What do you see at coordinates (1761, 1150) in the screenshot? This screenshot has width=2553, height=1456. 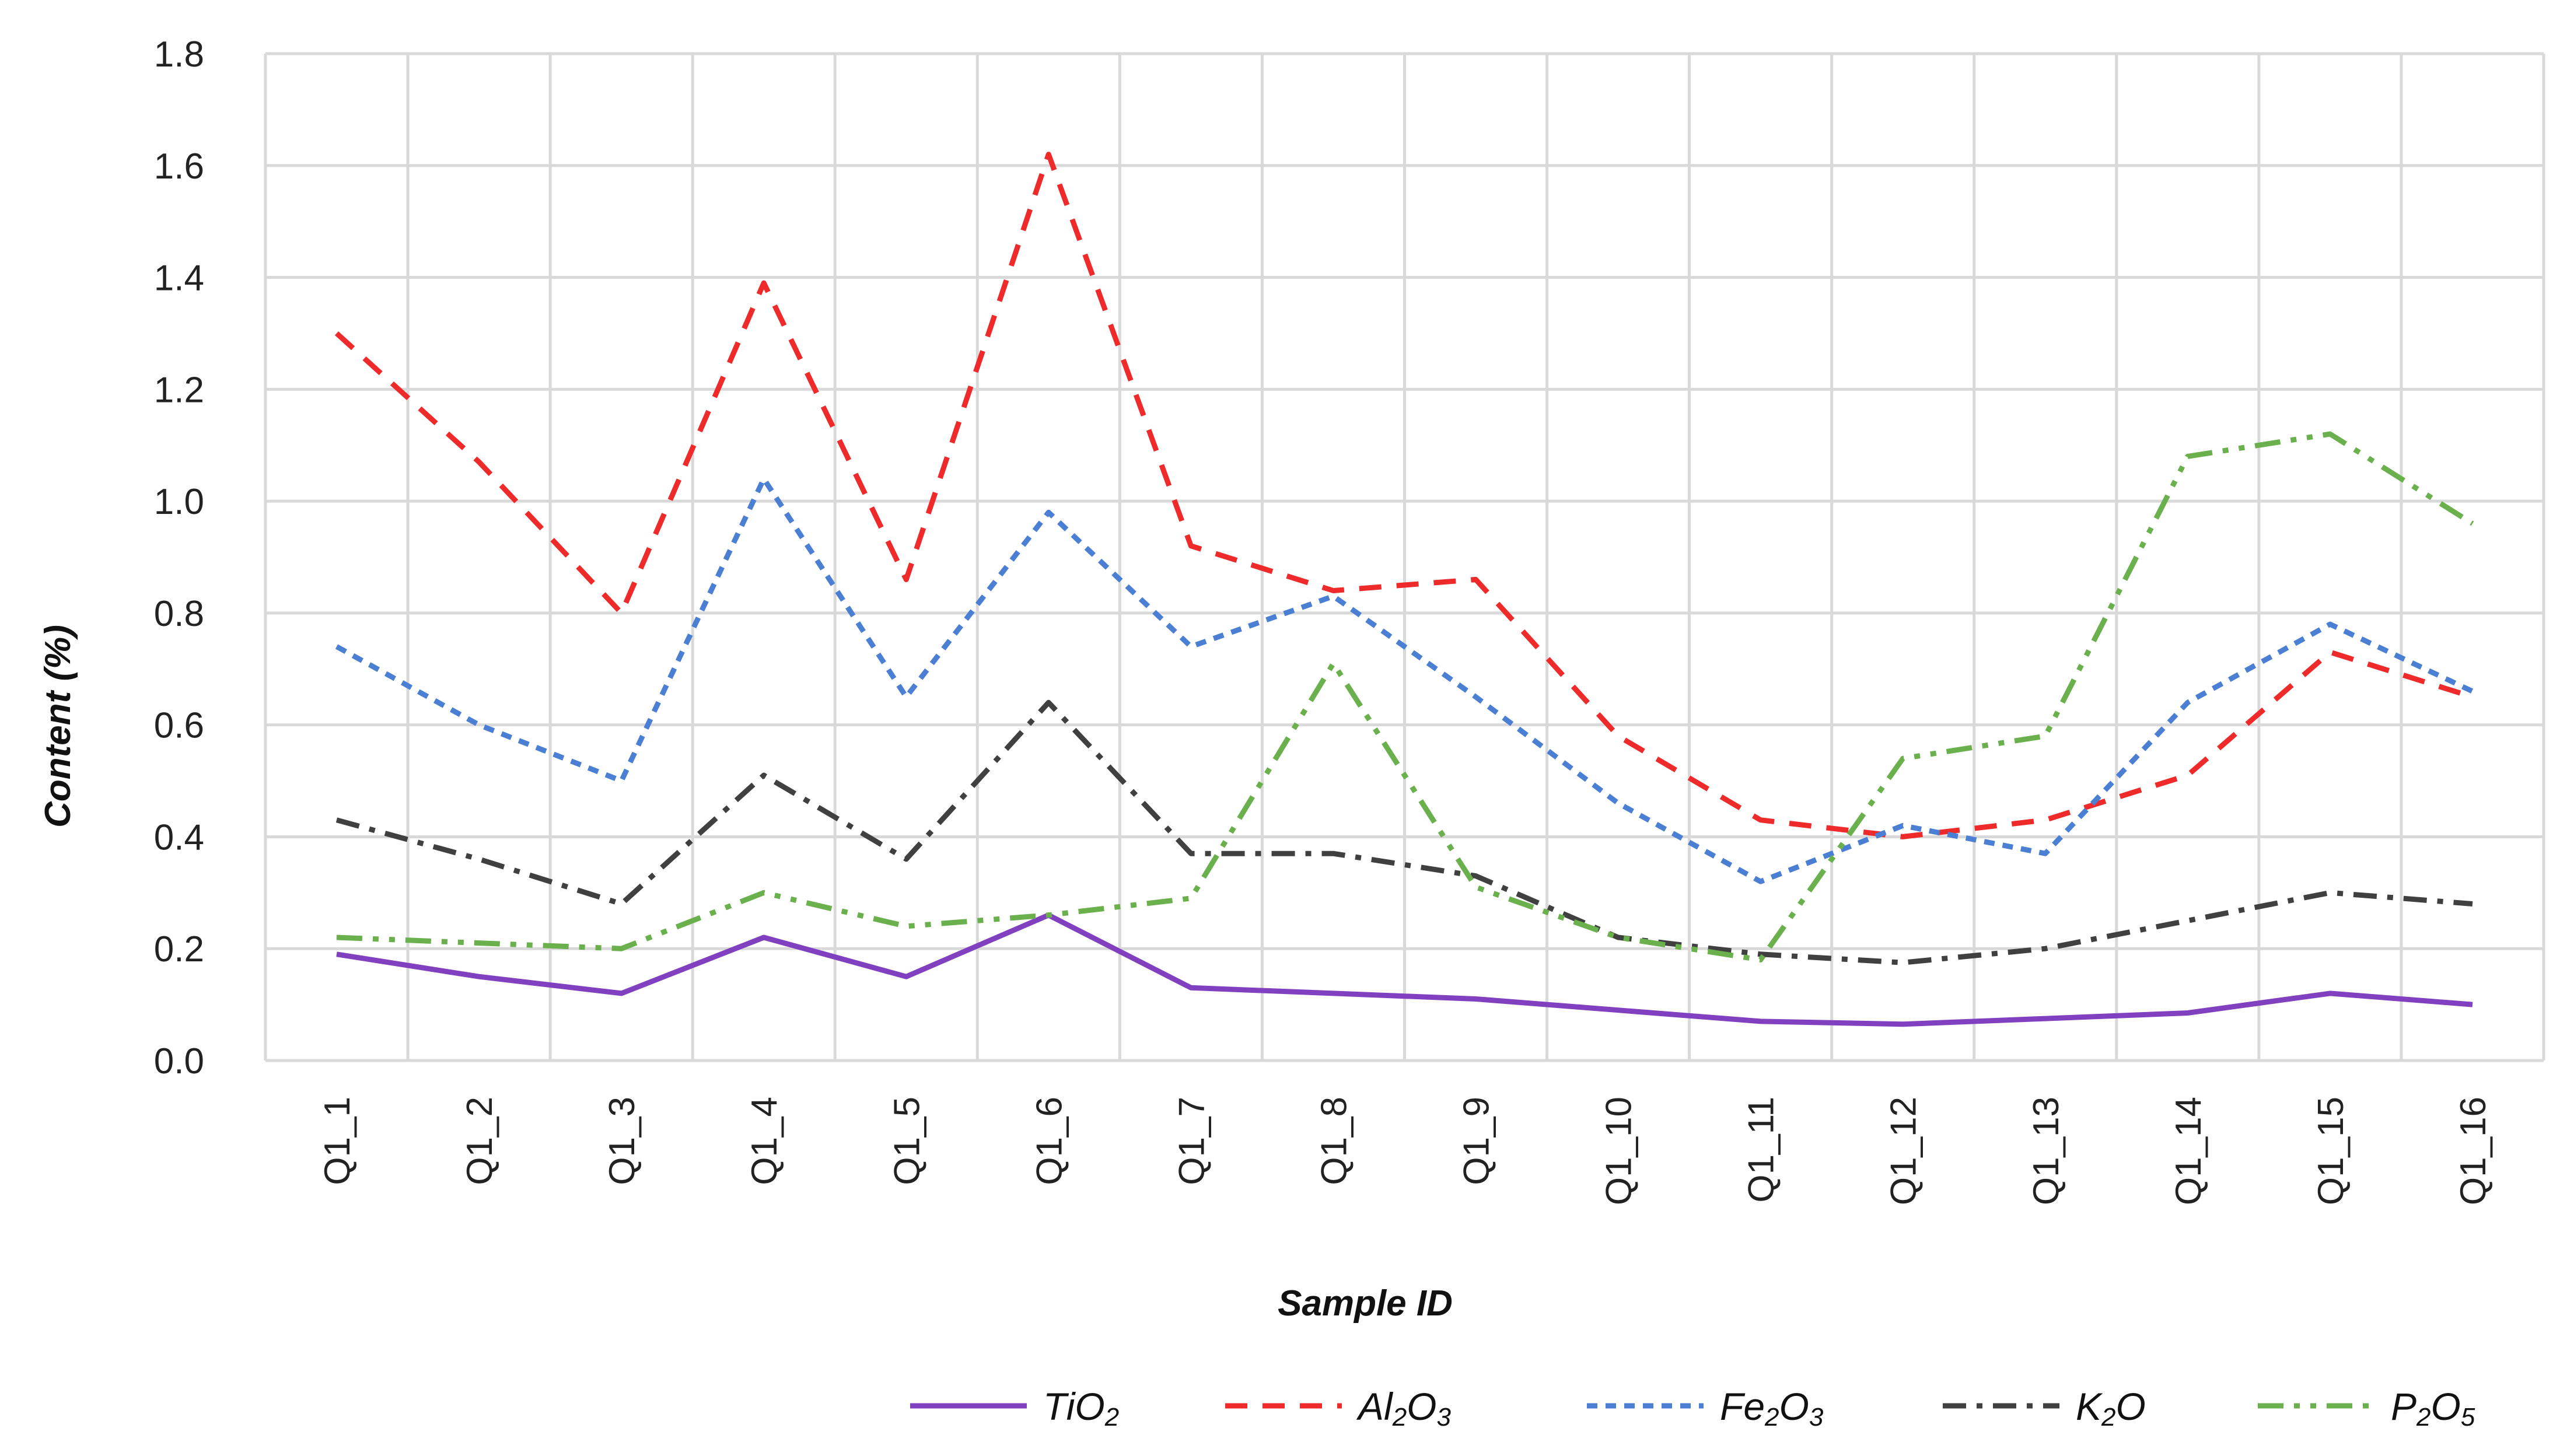 I see `x-tick-label: Q1_11` at bounding box center [1761, 1150].